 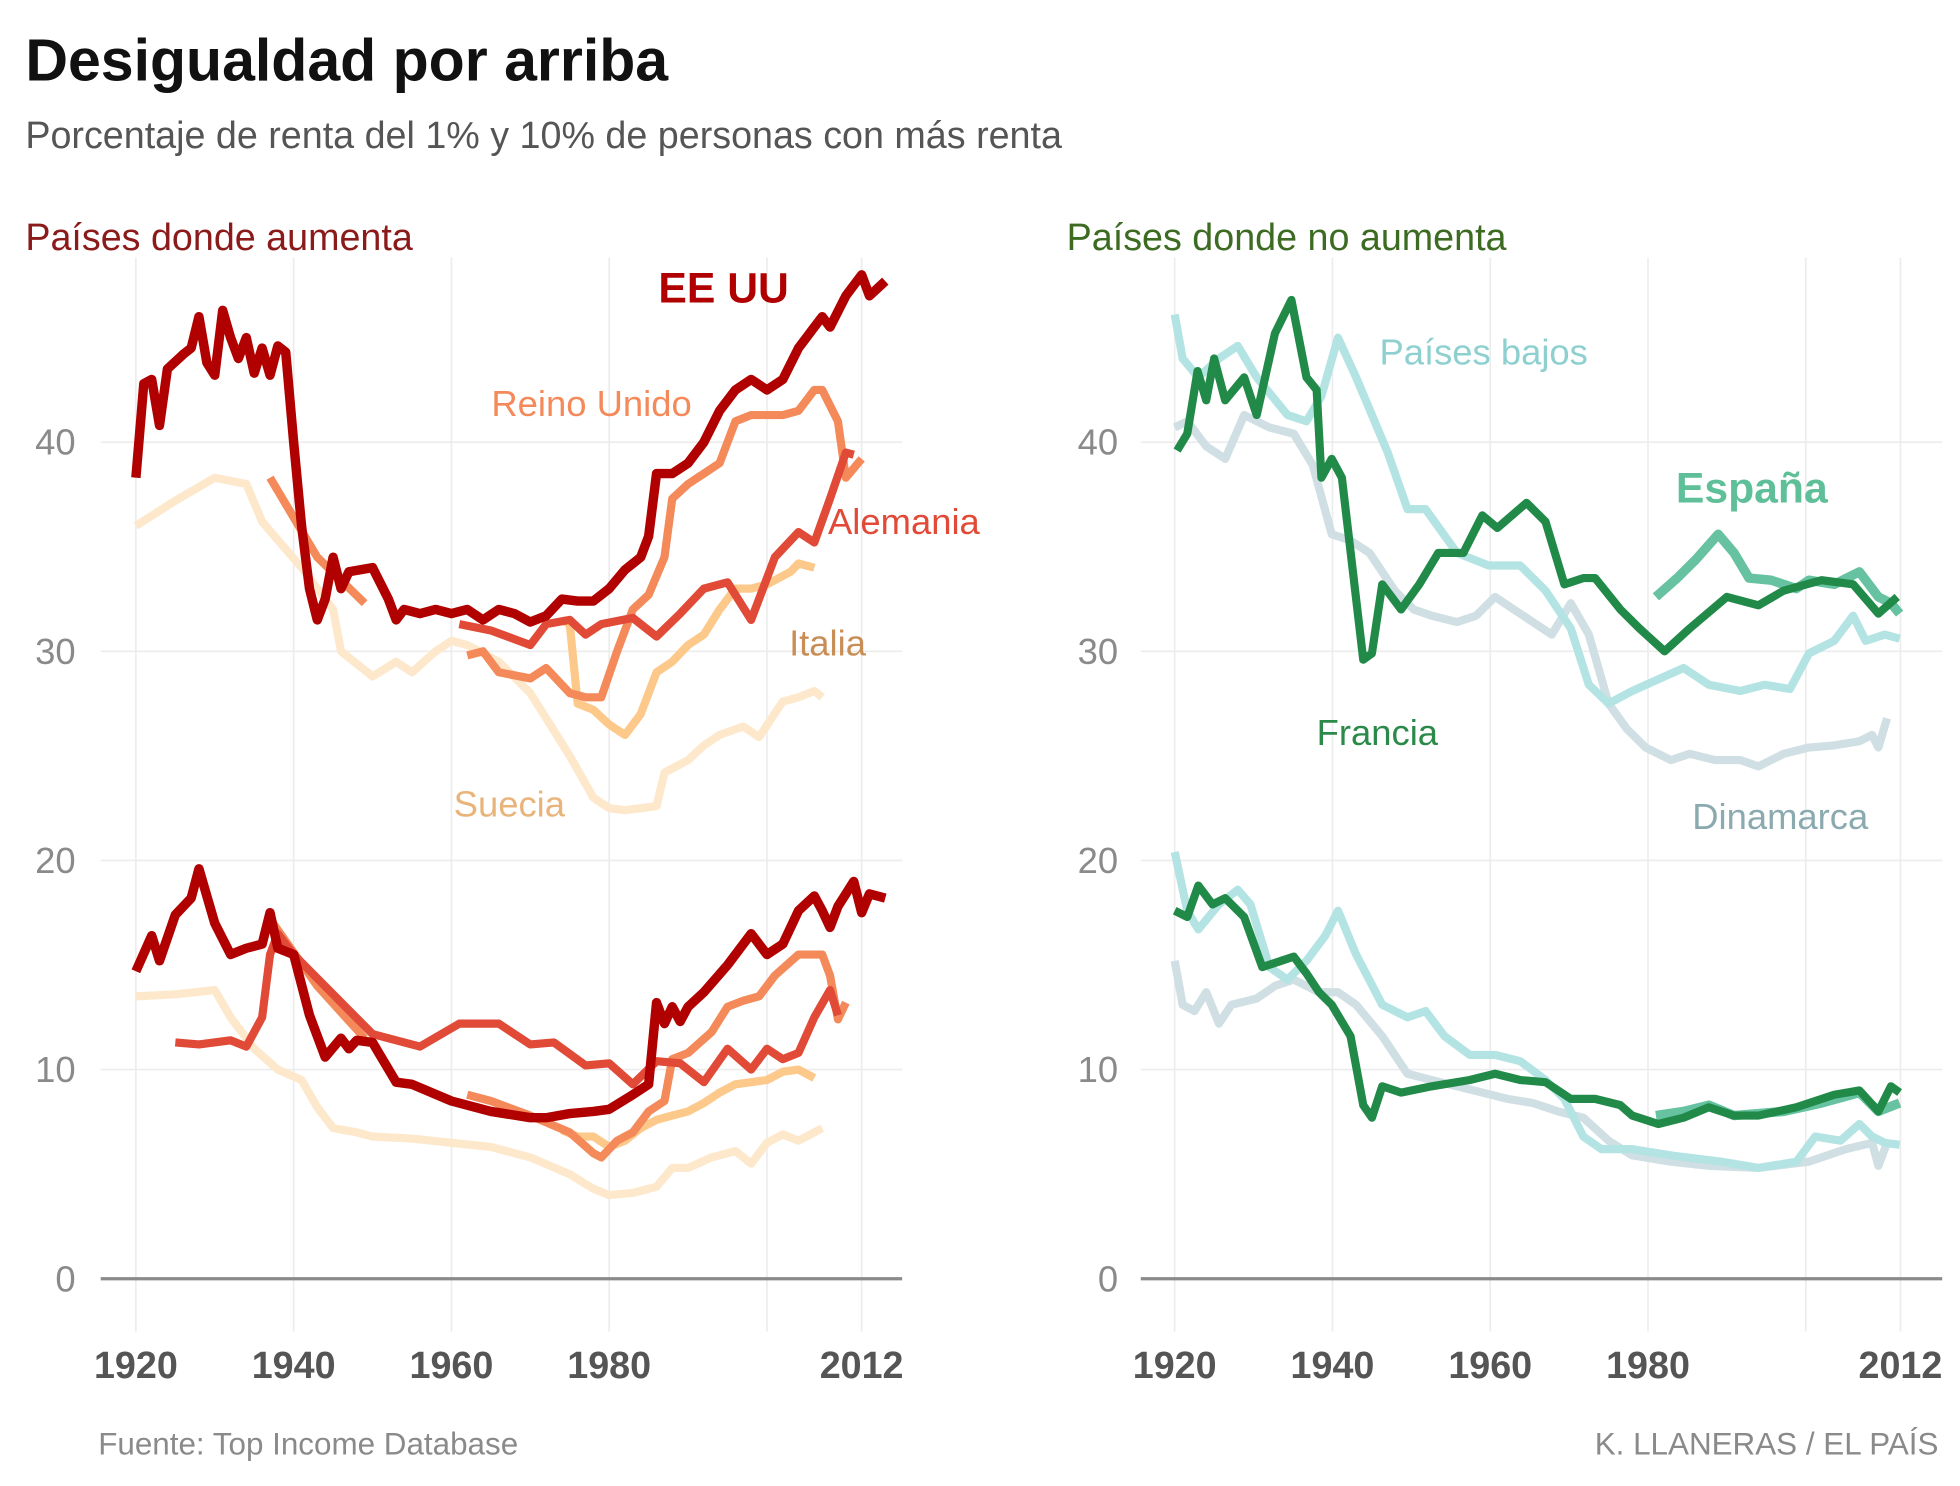 I want to click on series-label-usa: EE UU, so click(x=723, y=289).